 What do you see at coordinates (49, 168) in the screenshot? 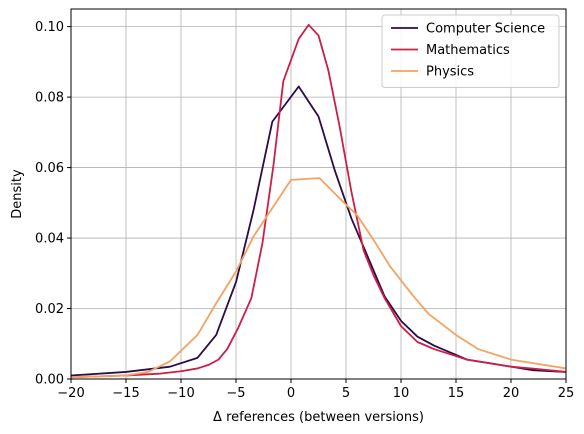
I see `y-tick-label: 0.06` at bounding box center [49, 168].